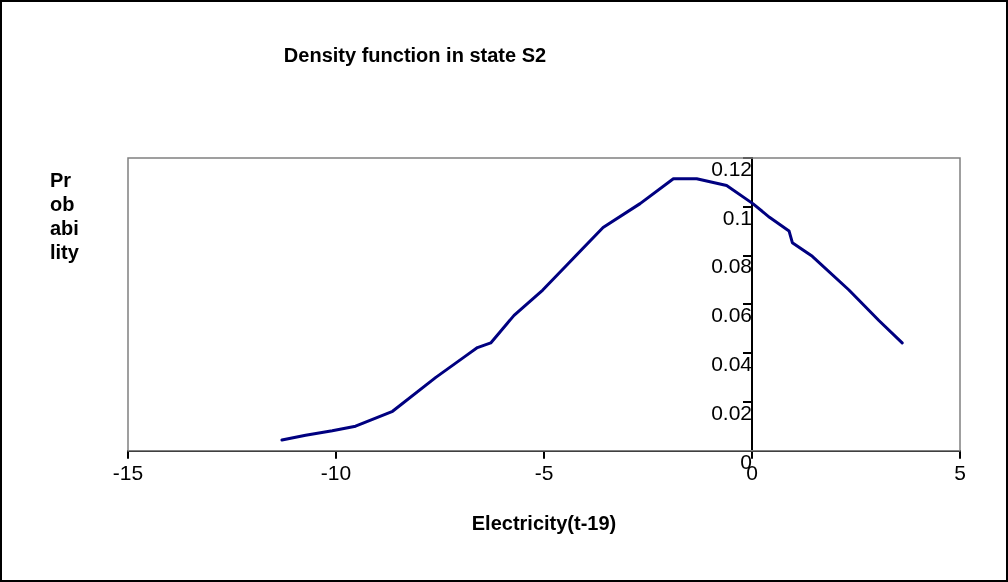 This screenshot has height=582, width=1008. Describe the element at coordinates (737, 217) in the screenshot. I see `y-tick-label: 0.1` at that location.